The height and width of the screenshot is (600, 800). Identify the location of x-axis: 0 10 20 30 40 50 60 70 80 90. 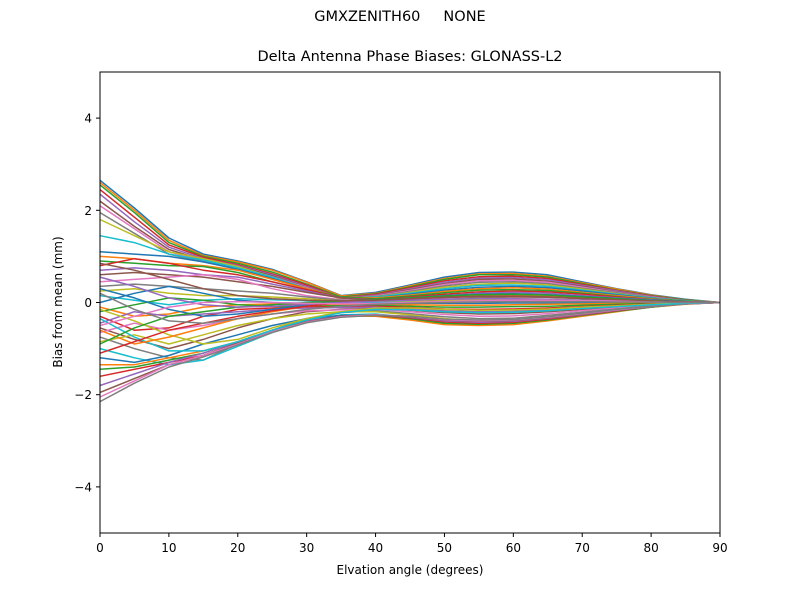
(412, 544).